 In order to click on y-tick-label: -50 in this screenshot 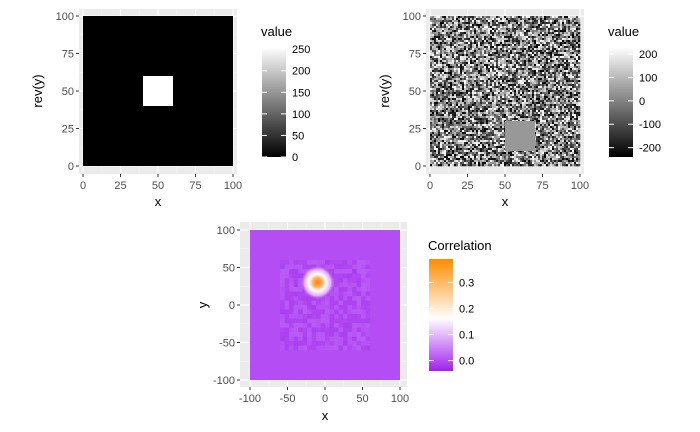, I will do `click(227, 344)`.